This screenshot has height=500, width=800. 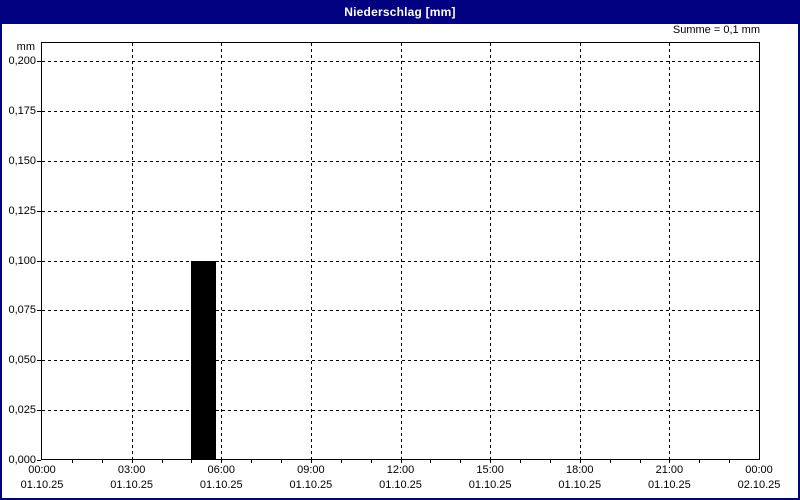 What do you see at coordinates (22, 310) in the screenshot?
I see `y-tick-label: 0,075` at bounding box center [22, 310].